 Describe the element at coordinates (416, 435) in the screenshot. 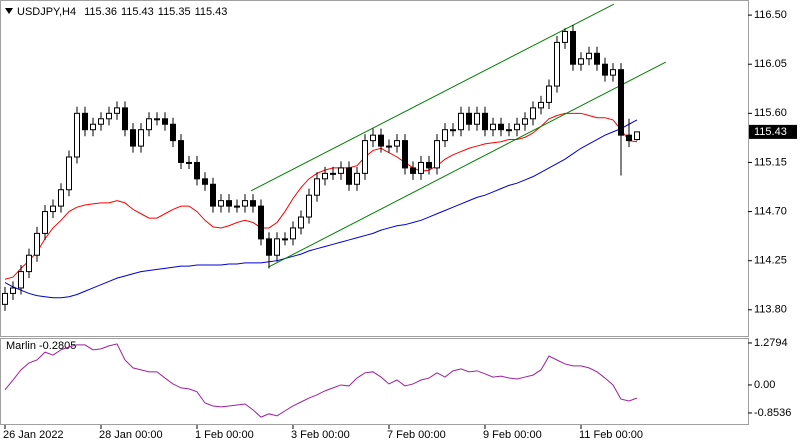

I see `x-tick-label: 7 Feb 00:00` at that location.